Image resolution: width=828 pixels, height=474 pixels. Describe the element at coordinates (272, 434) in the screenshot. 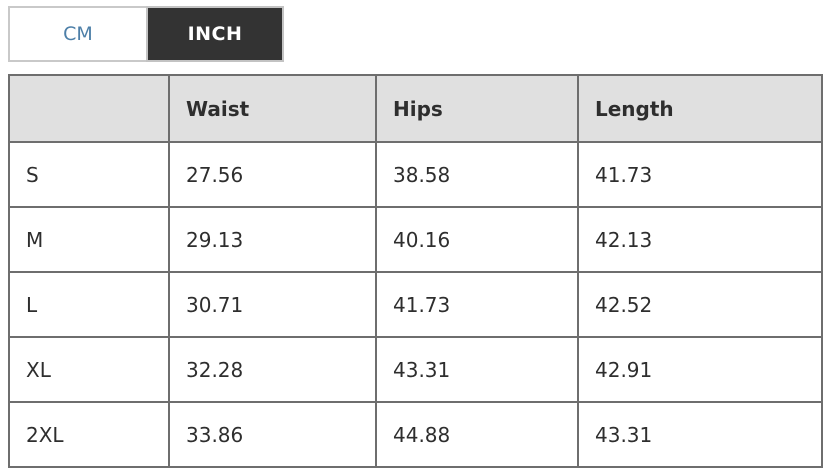

I see `waist-value: 33.86` at that location.